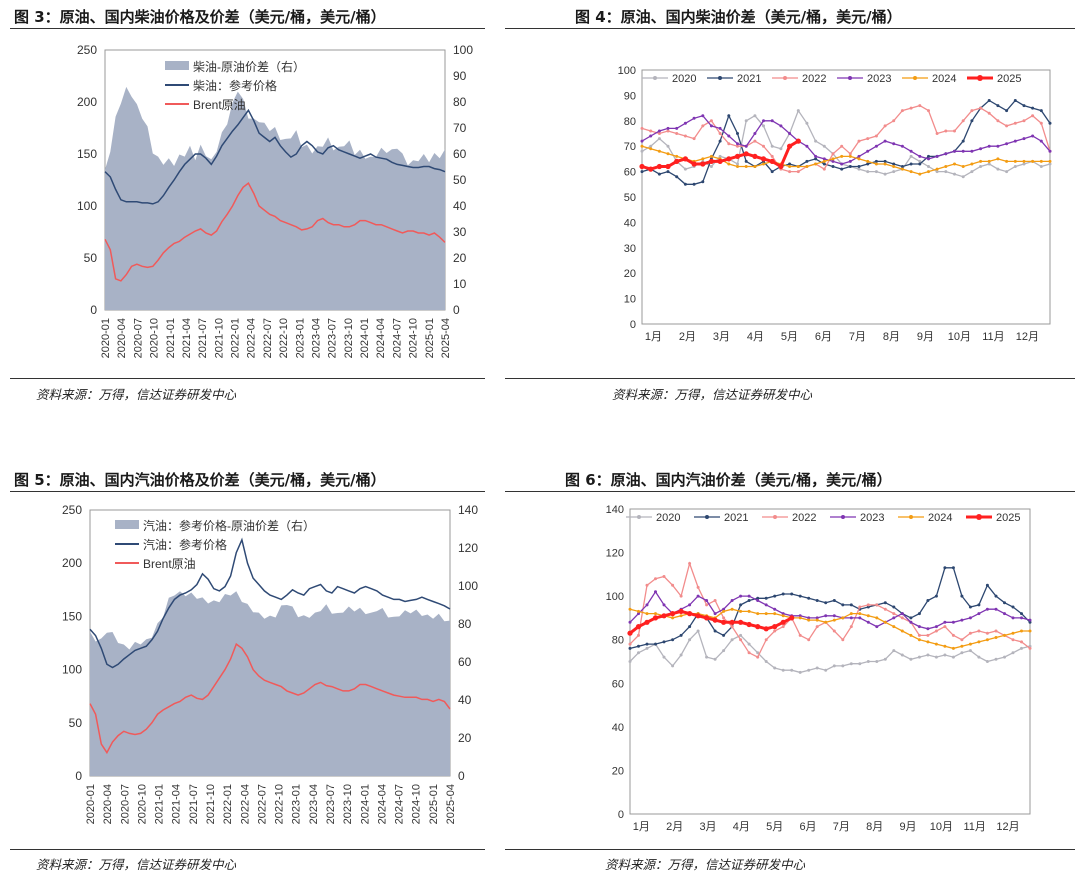 This screenshot has width=1080, height=883. I want to click on title-rule, so click(247, 28).